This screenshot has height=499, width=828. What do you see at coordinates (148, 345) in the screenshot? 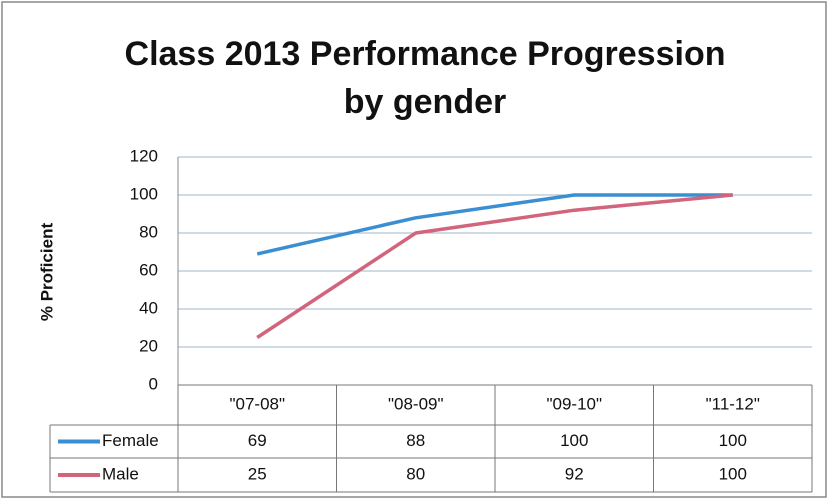
I see `y-tick-label: 20` at bounding box center [148, 345].